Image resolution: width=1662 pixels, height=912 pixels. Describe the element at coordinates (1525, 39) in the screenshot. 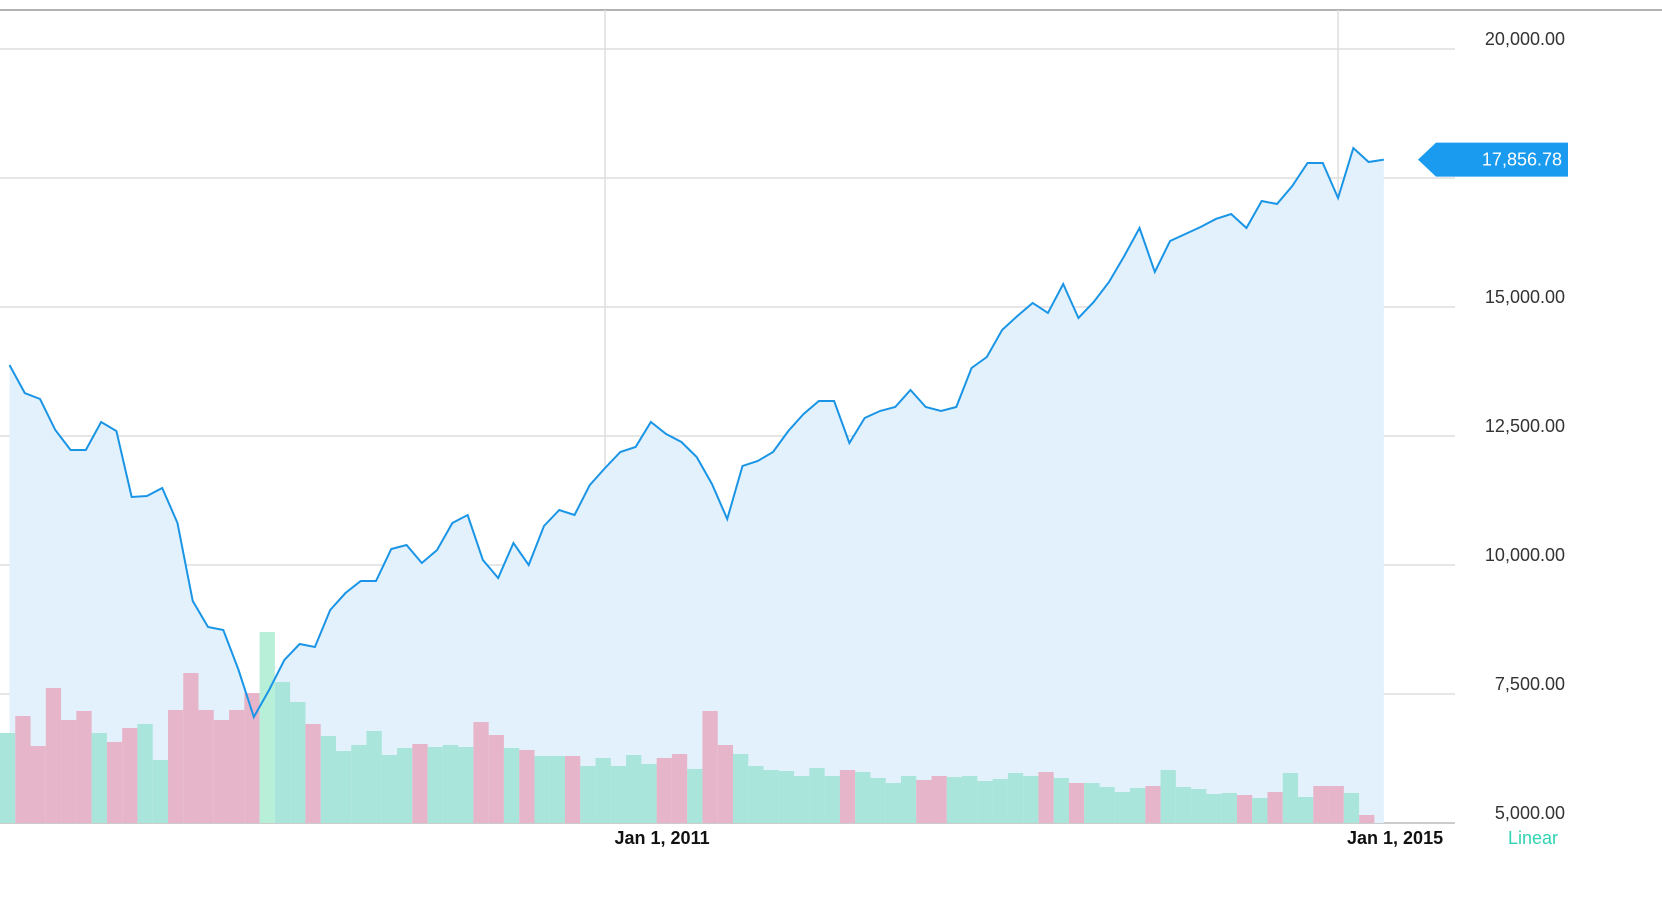

I see `y-tick-label: 20,000.00` at that location.